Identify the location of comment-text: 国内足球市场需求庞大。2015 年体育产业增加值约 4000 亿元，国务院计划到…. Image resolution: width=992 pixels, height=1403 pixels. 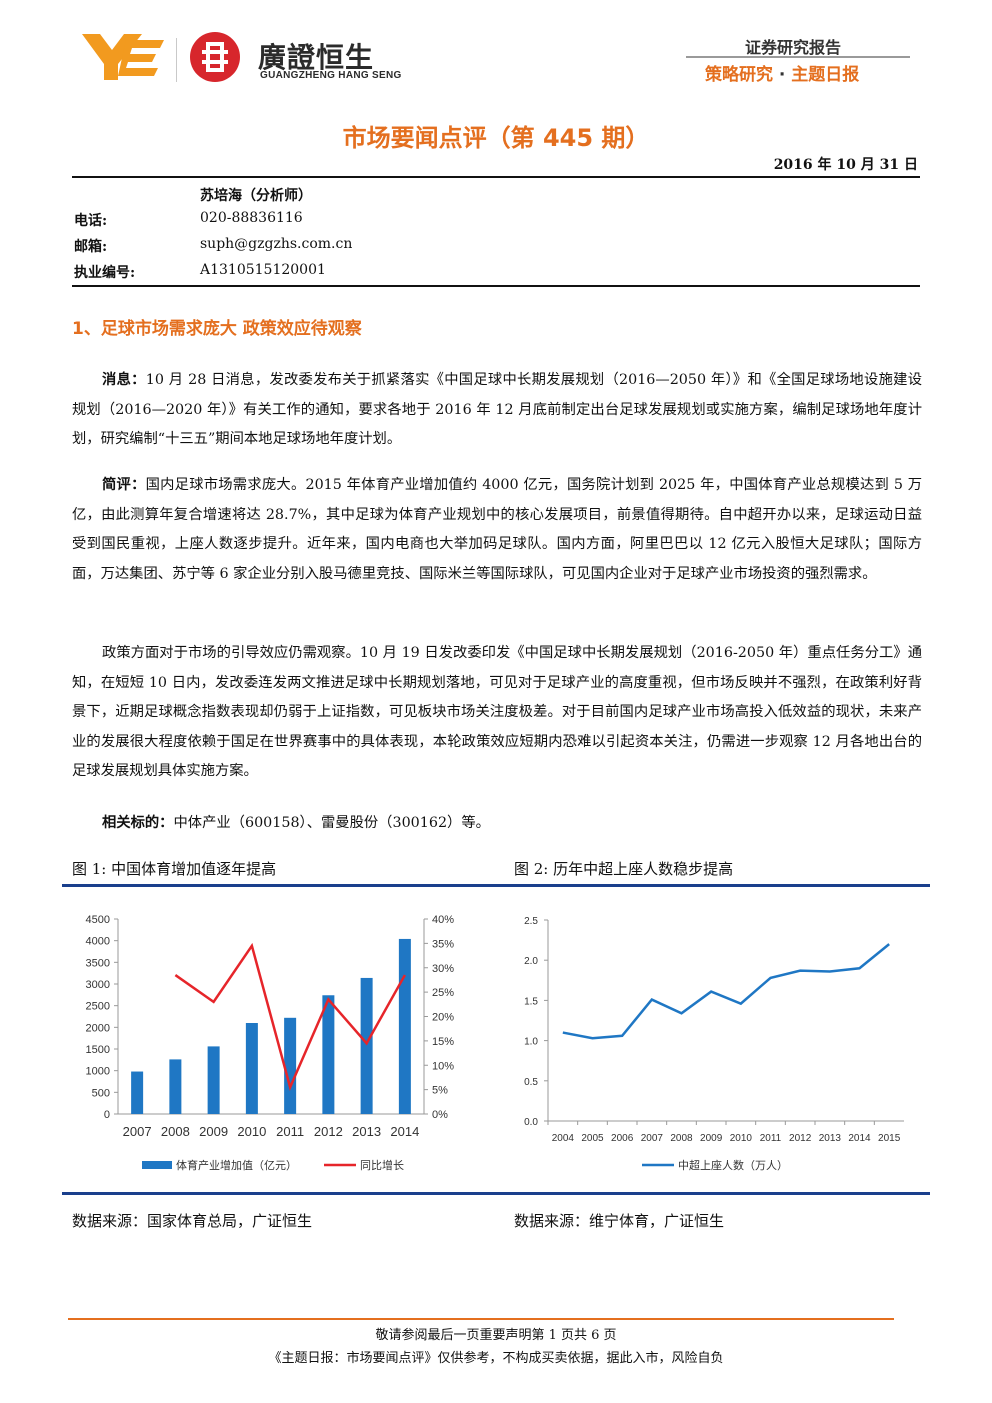
(497, 529).